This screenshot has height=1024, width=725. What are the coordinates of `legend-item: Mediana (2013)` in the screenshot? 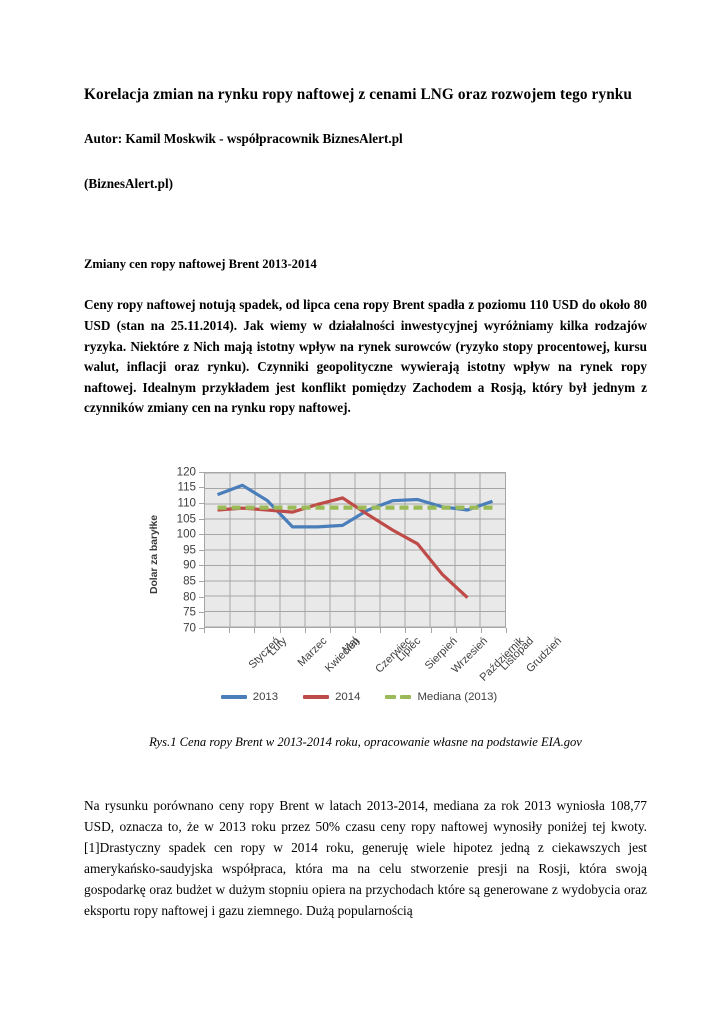 It's located at (441, 697).